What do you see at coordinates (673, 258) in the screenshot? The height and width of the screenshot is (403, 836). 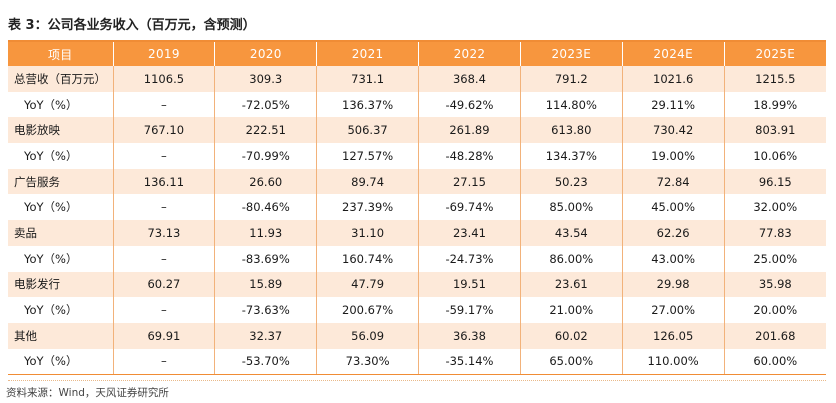 I see `table-cell: 43.00%` at bounding box center [673, 258].